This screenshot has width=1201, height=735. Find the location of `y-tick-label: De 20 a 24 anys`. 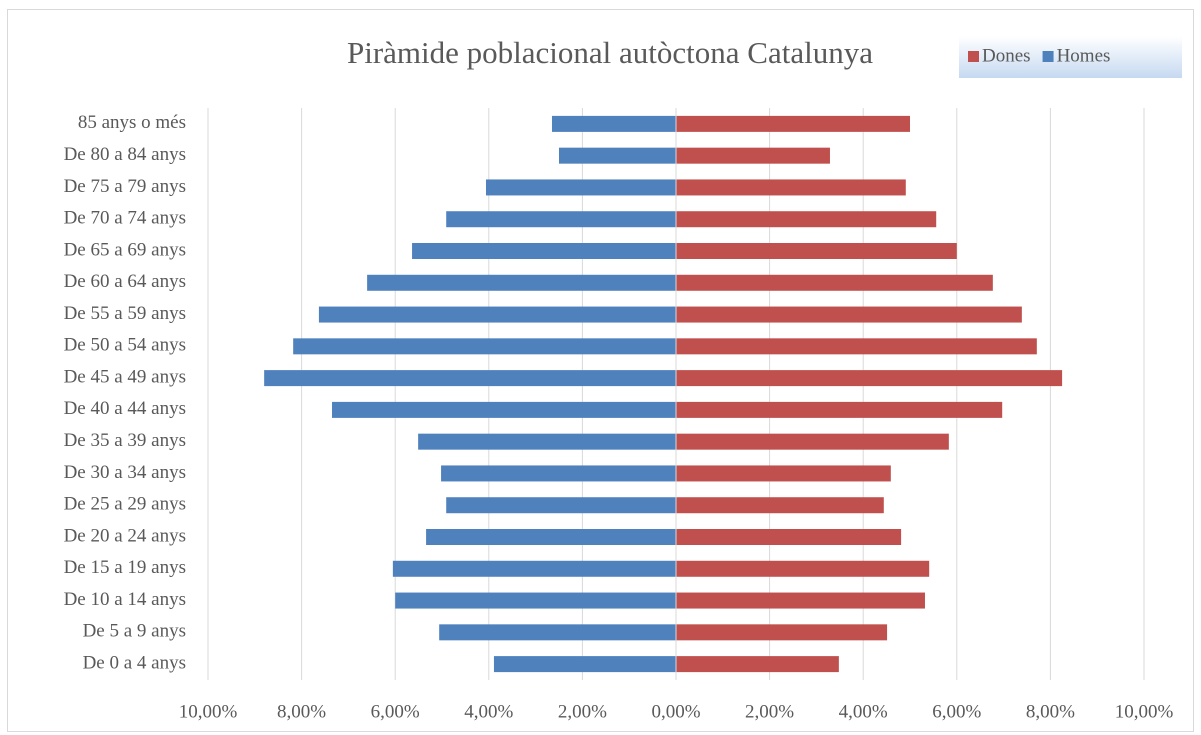

y-tick-label: De 20 a 24 anys is located at coordinates (125, 535).